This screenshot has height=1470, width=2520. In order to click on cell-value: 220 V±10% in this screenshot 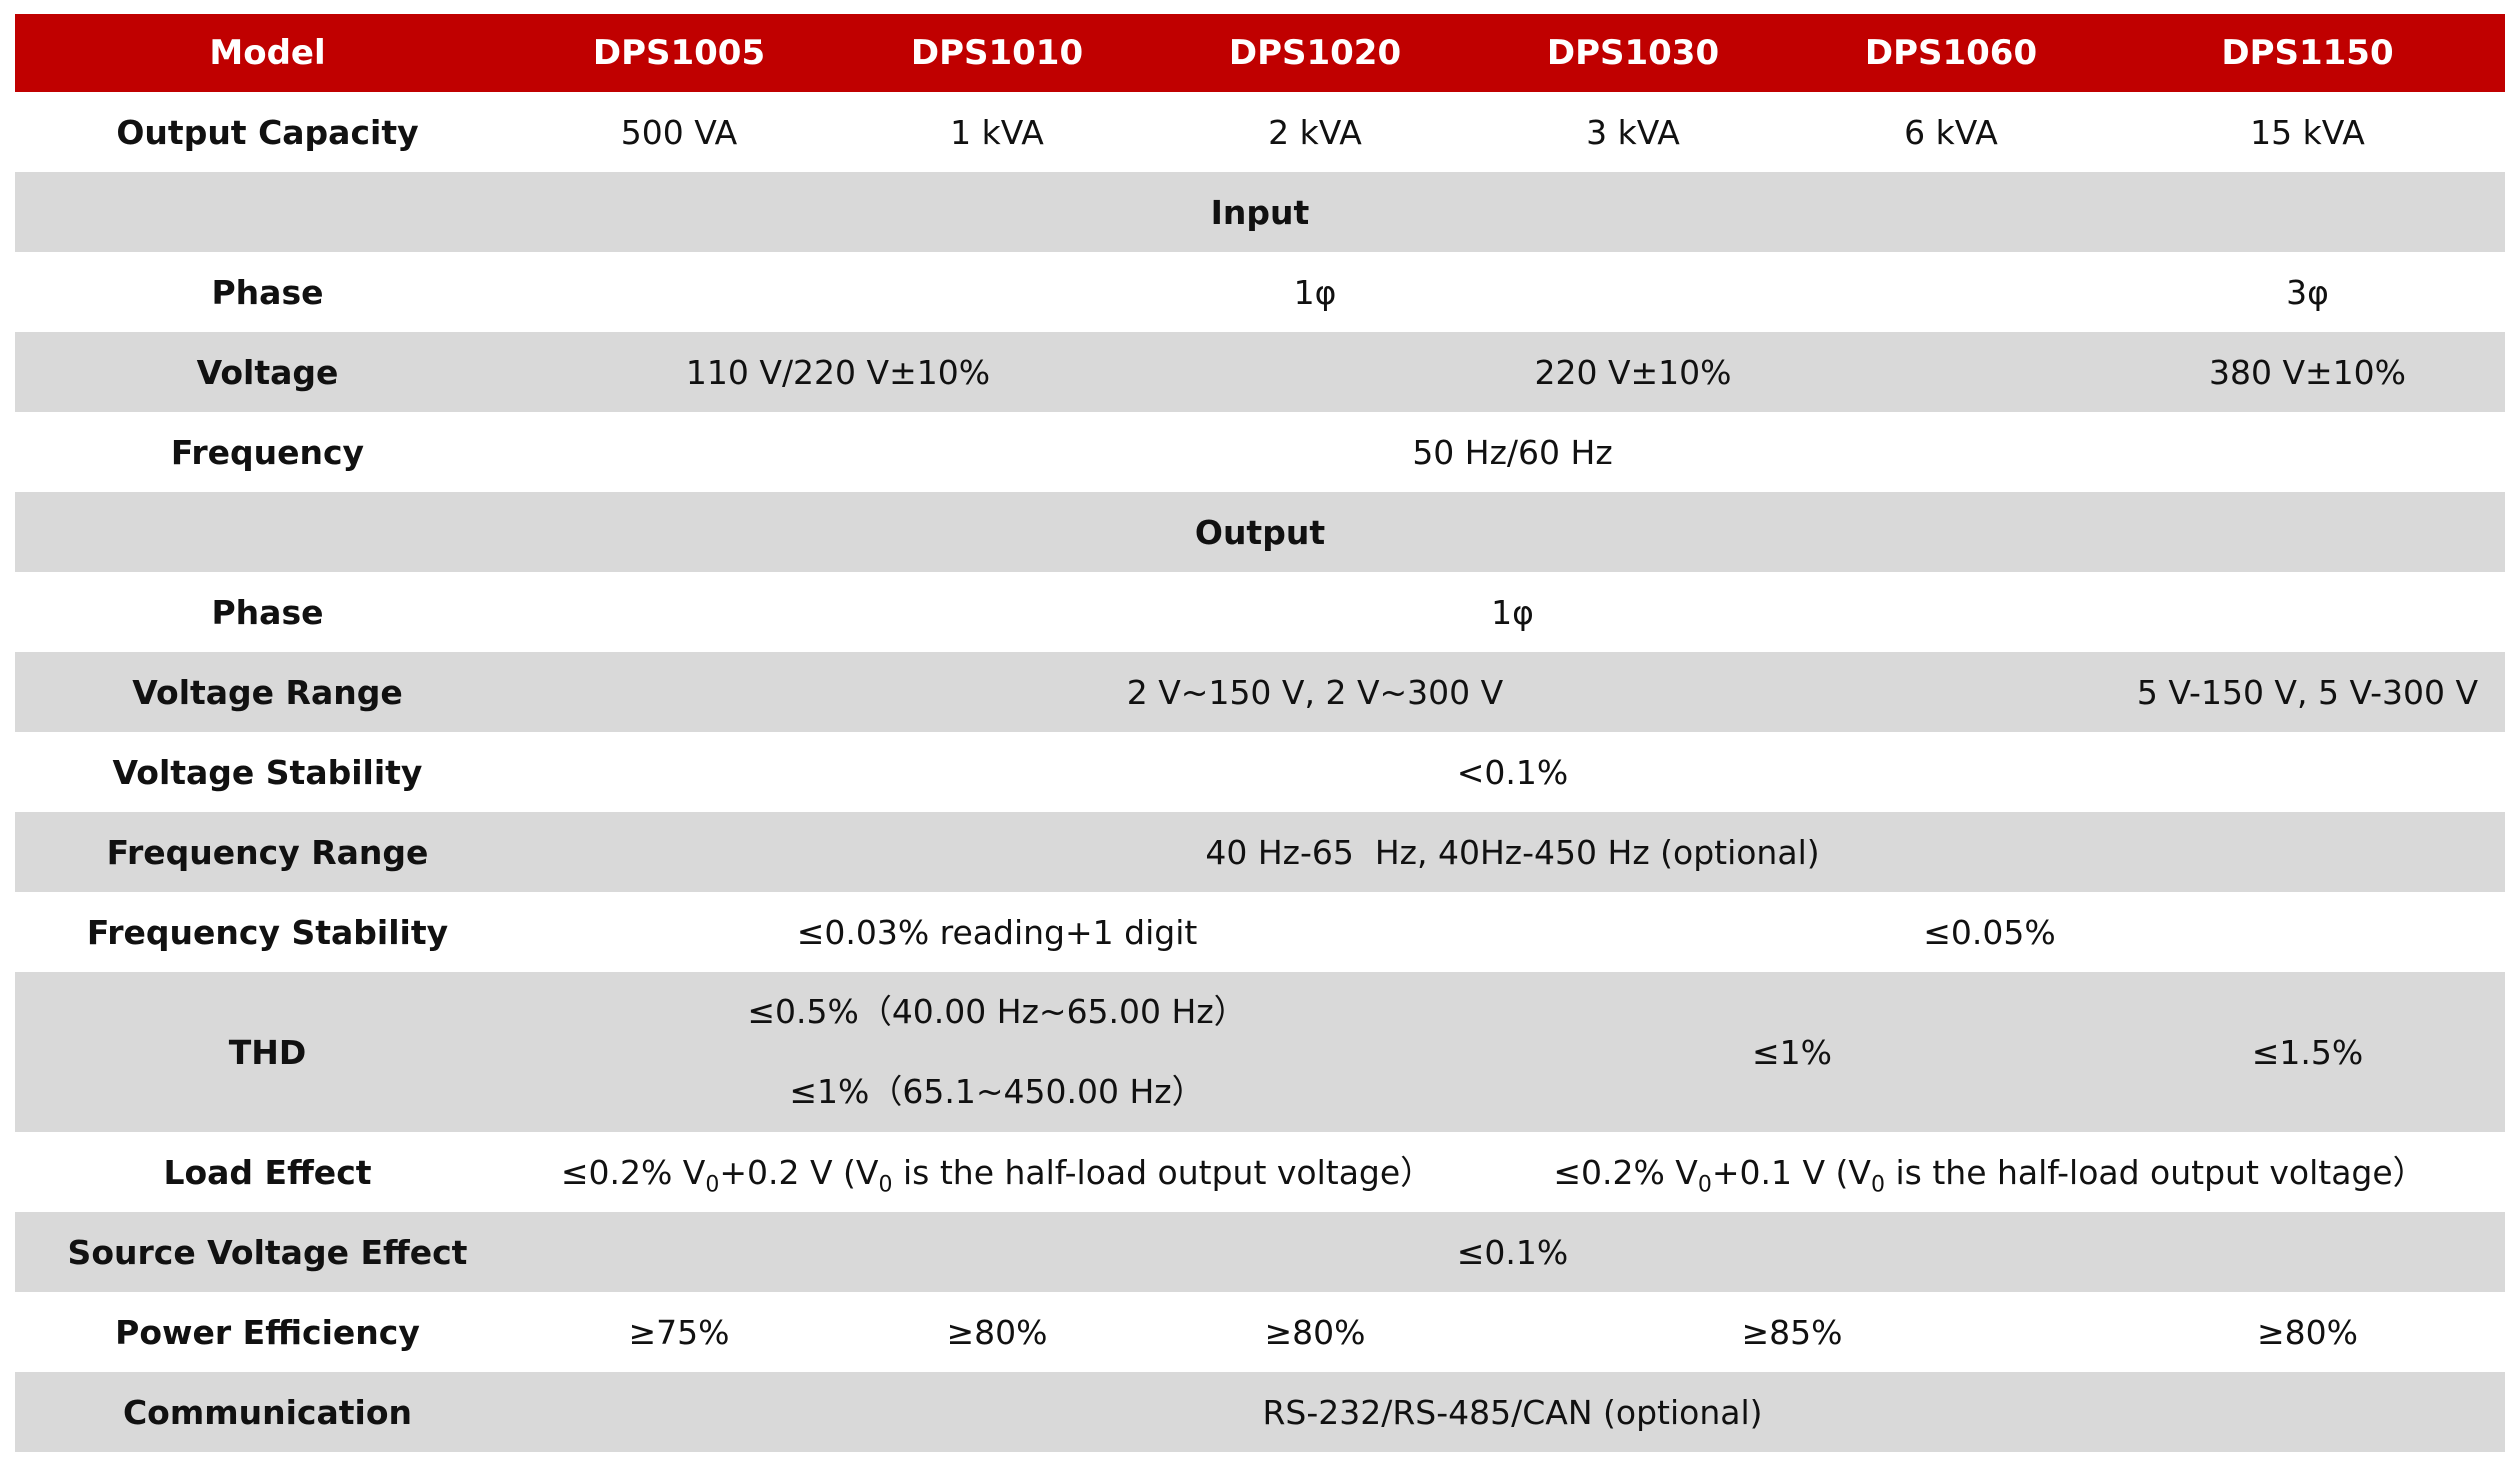, I will do `click(1633, 372)`.